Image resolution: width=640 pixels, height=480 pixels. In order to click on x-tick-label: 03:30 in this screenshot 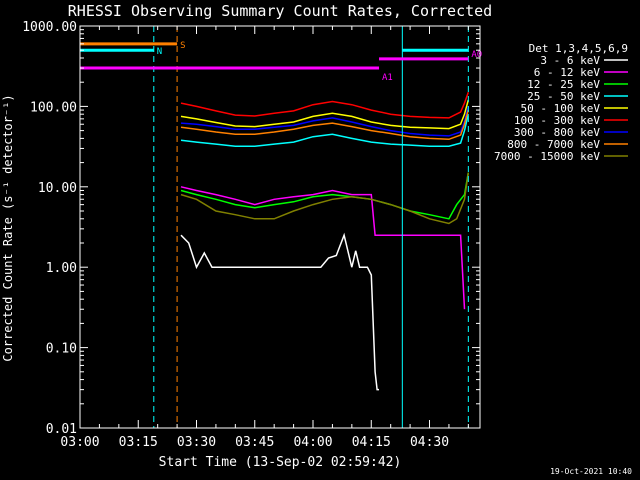, I will do `click(196, 442)`.